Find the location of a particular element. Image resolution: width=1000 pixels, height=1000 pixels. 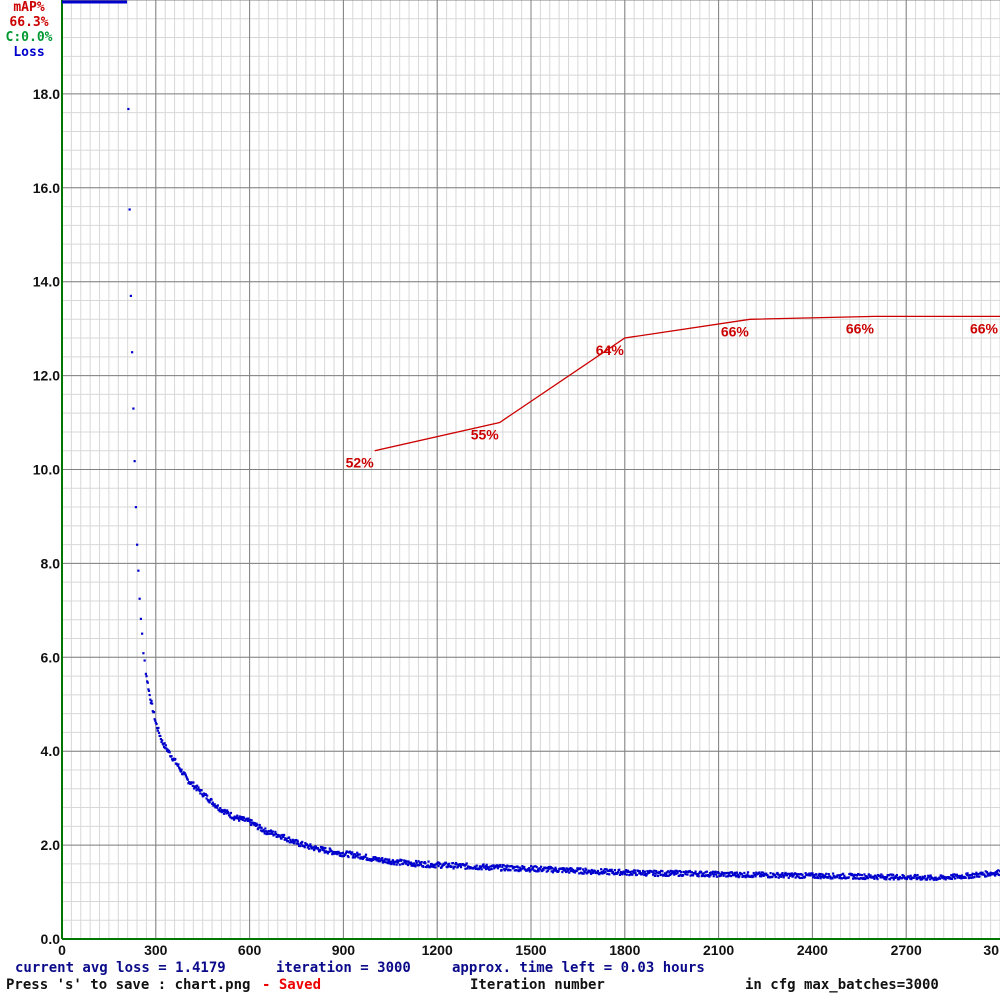

map-point-label: 66% is located at coordinates (860, 328).